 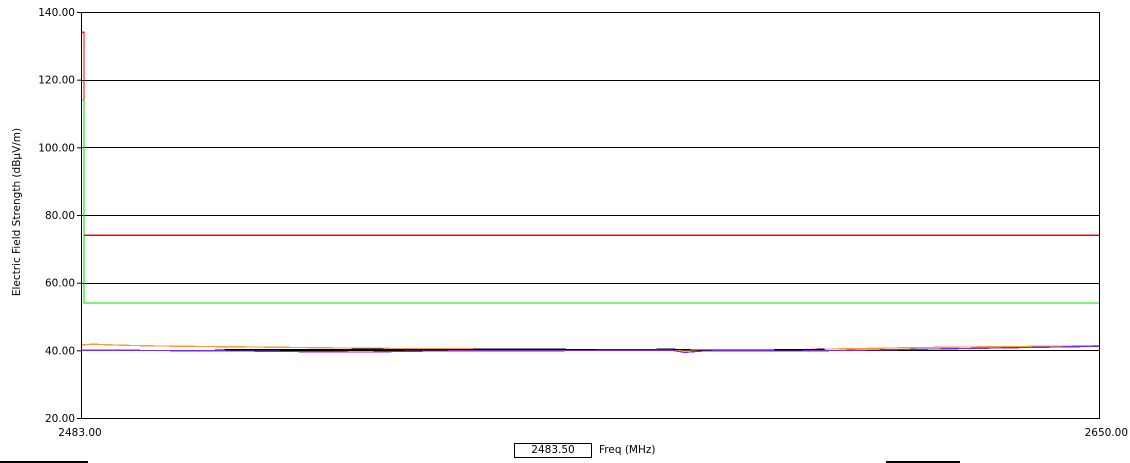 I want to click on footer-stub-right, so click(x=923, y=462).